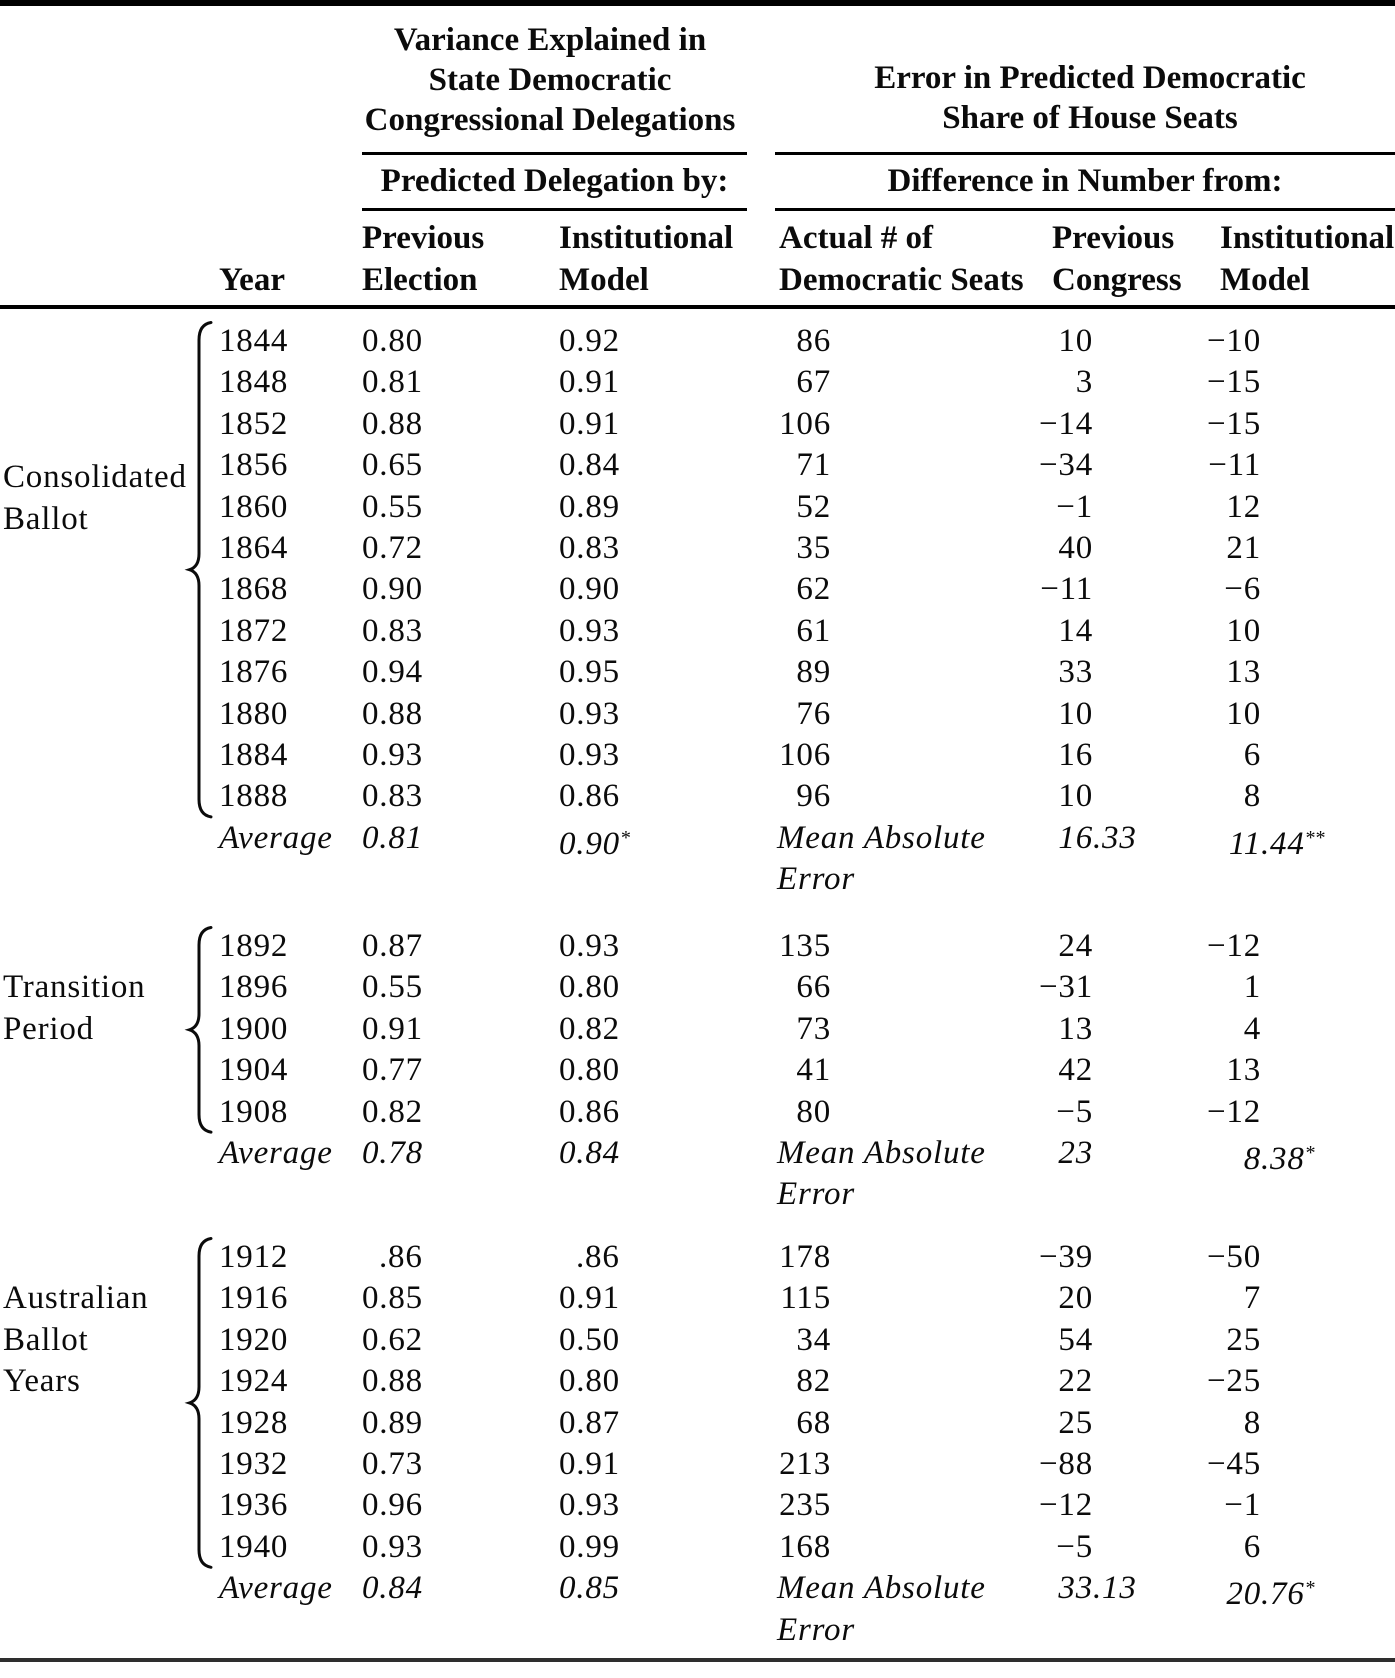 This screenshot has height=1678, width=1395. I want to click on inst-model-error-cell: 4, so click(1252, 1029).